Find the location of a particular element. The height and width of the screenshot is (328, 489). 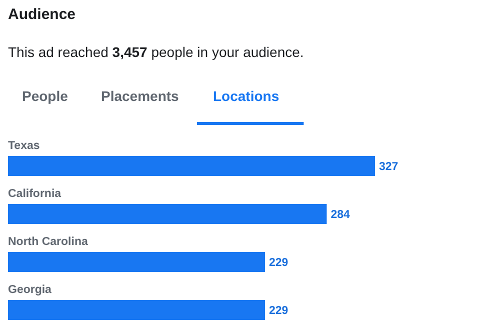

text: Placements is located at coordinates (140, 96).